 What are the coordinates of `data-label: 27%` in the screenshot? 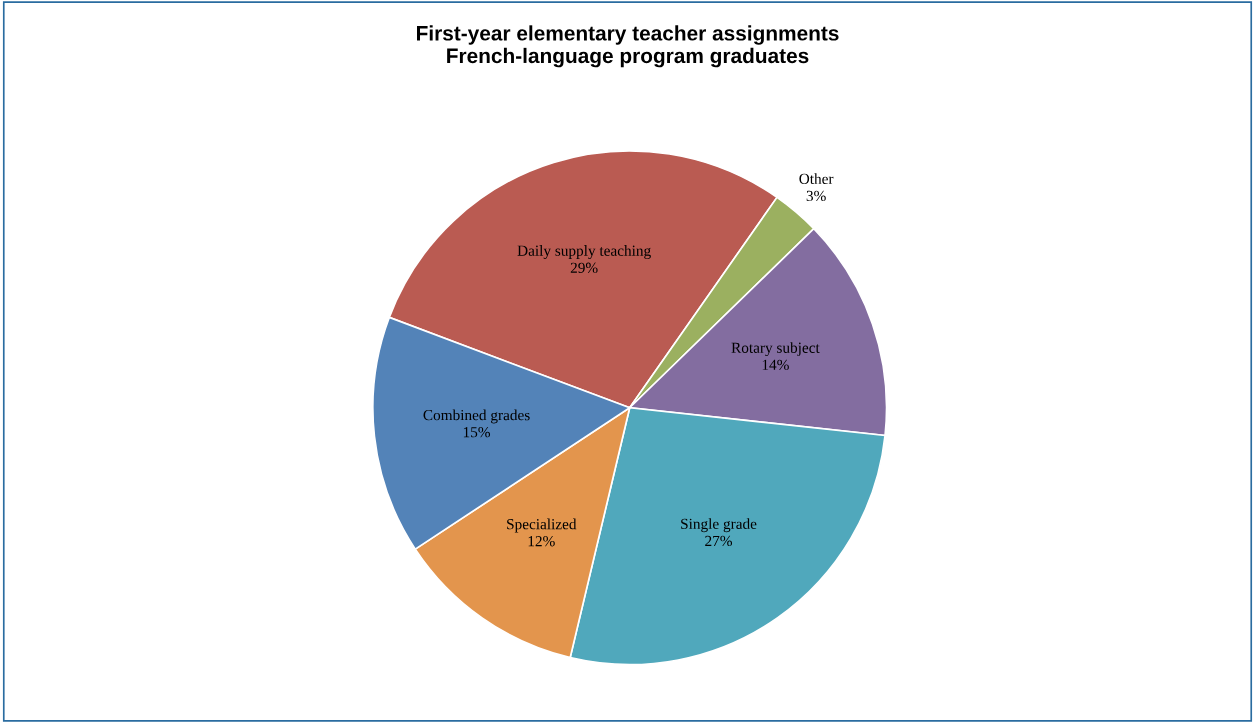 It's located at (719, 541).